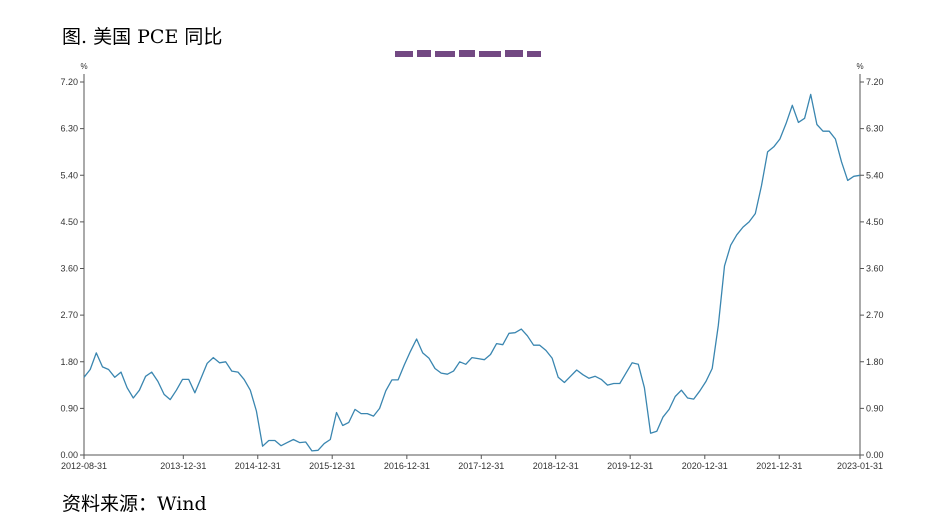 Image resolution: width=941 pixels, height=521 pixels. I want to click on left-y-tick-label: 5.40, so click(69, 175).